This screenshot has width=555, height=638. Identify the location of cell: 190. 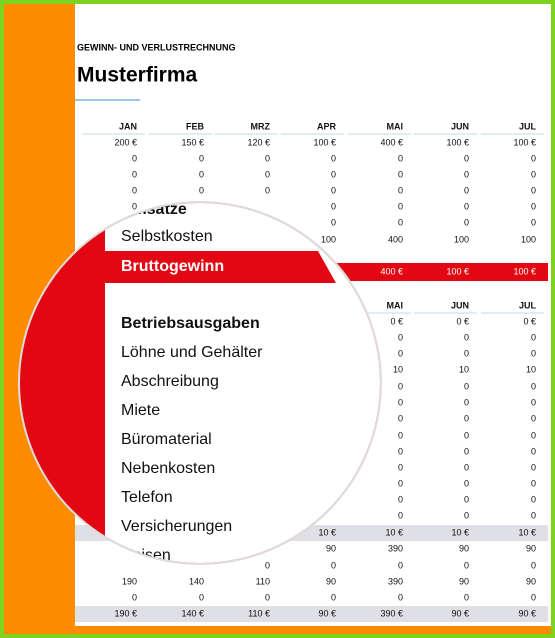
(129, 581).